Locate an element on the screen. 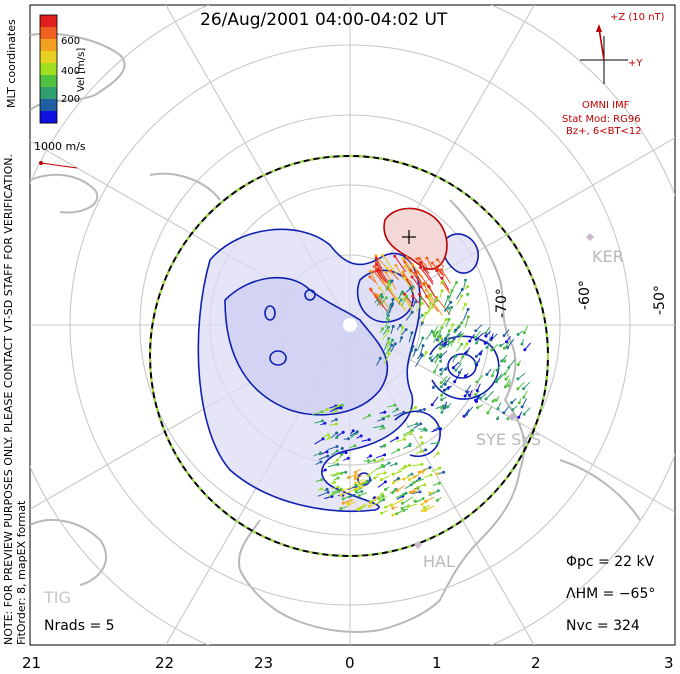 The height and width of the screenshot is (674, 680). mlt-label-23: 23 is located at coordinates (264, 663).